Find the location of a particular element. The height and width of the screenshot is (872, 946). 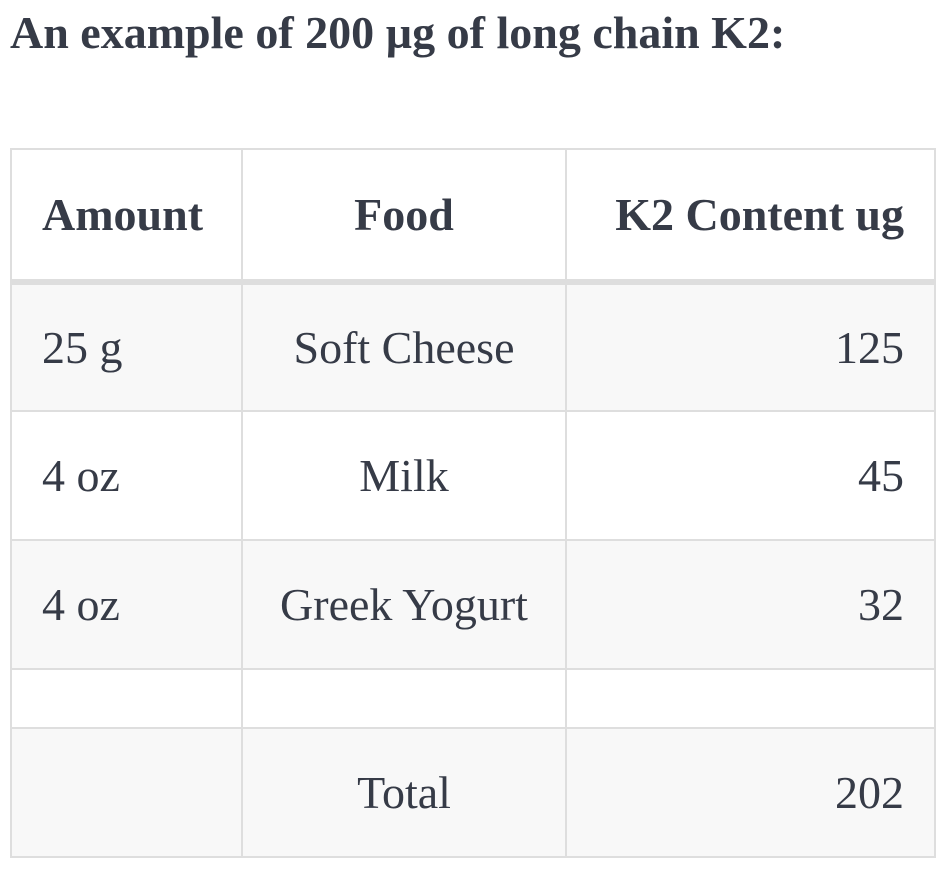

cell-k2-content is located at coordinates (750, 698).